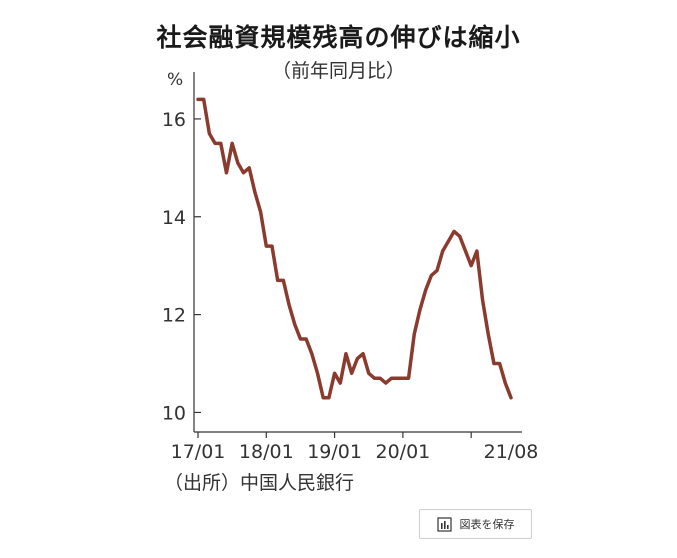 The image size is (677, 558). What do you see at coordinates (338, 37) in the screenshot?
I see `chart-title: 社会融資規模残高の伸びは縮小` at bounding box center [338, 37].